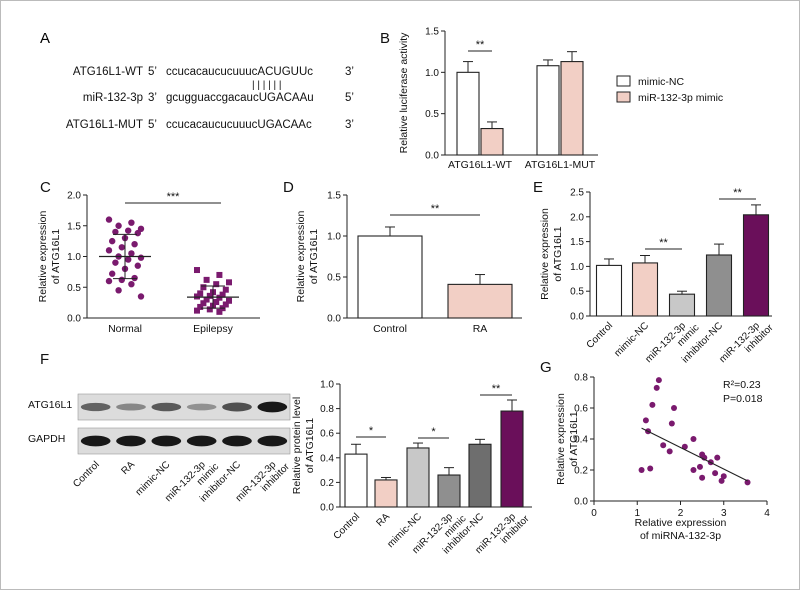  What do you see at coordinates (681, 513) in the screenshot?
I see `x-tick-label: 2` at bounding box center [681, 513].